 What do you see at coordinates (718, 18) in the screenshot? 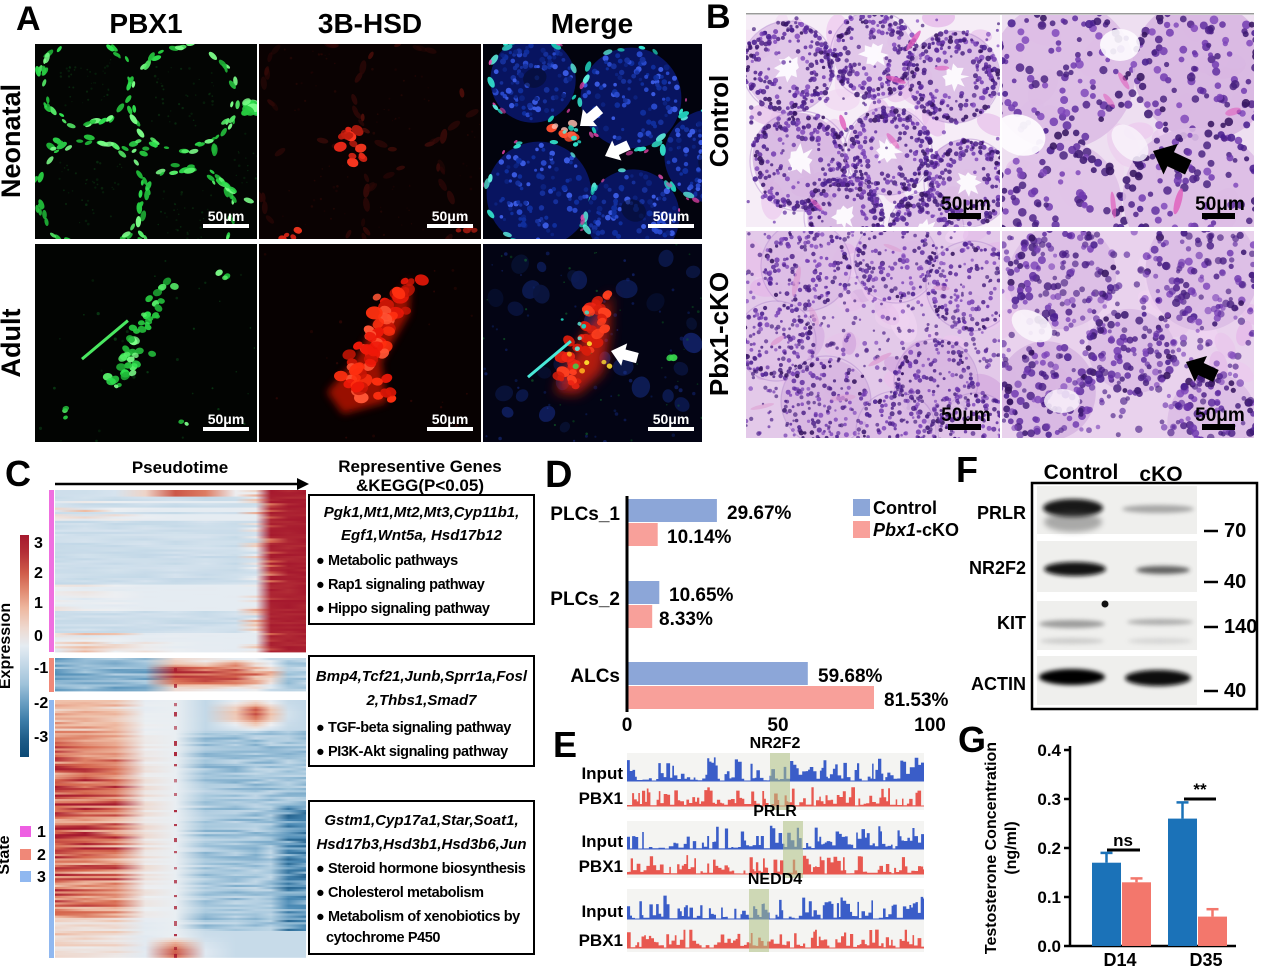
I see `svg-text: B` at bounding box center [718, 18].